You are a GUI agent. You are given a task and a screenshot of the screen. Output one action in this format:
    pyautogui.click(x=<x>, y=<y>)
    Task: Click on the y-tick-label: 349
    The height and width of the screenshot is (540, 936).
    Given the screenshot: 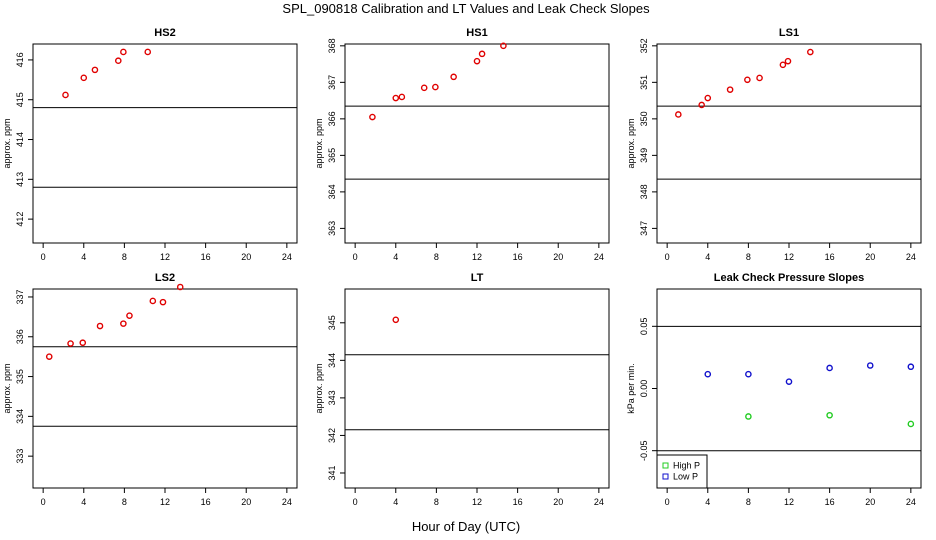 What is the action you would take?
    pyautogui.click(x=644, y=155)
    